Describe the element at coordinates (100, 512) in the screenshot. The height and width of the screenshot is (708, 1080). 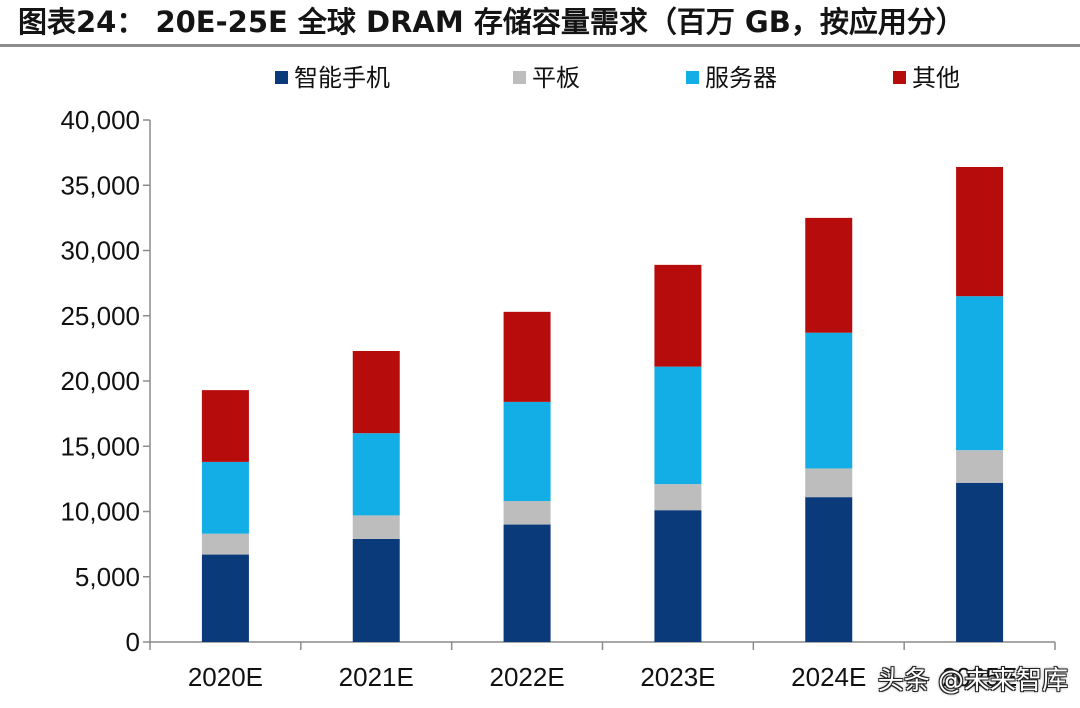
I see `y-tick-label: 10,000` at that location.